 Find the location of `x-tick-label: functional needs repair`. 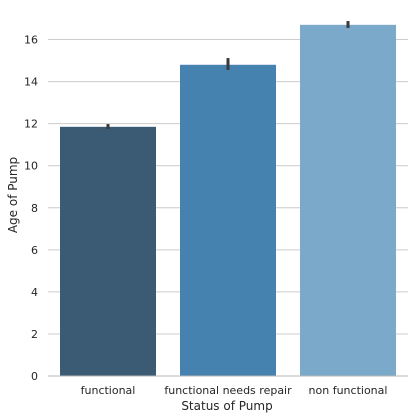

x-tick-label: functional needs repair is located at coordinates (228, 390).